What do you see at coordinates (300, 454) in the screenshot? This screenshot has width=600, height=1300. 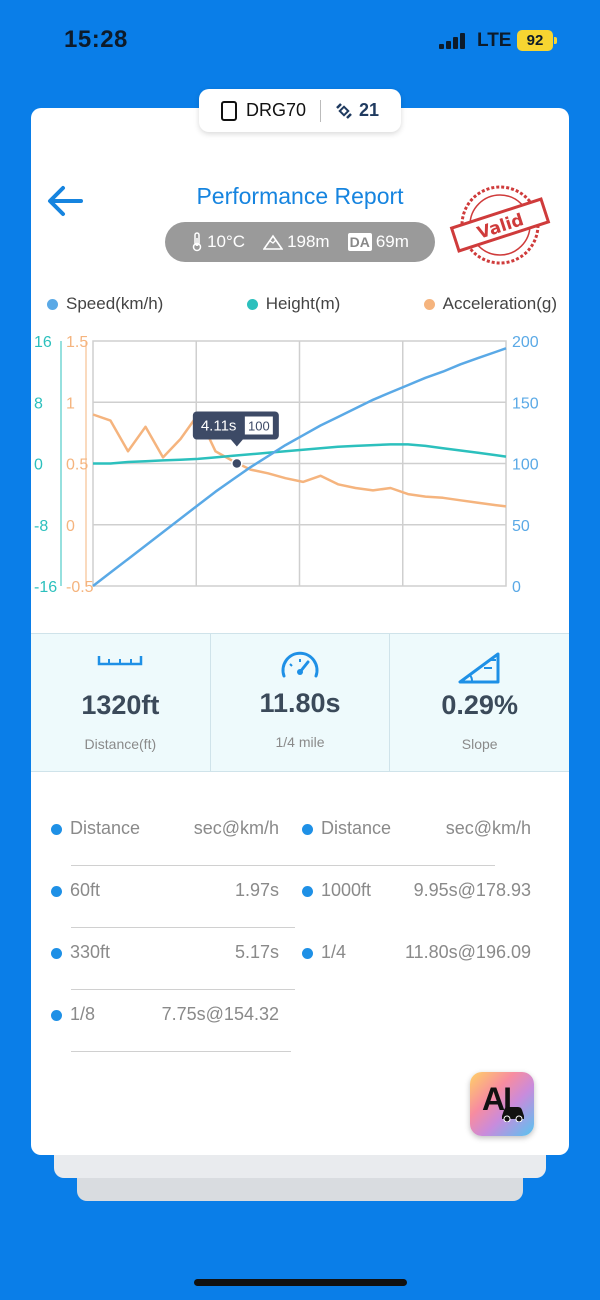 I see `height-series-line` at bounding box center [300, 454].